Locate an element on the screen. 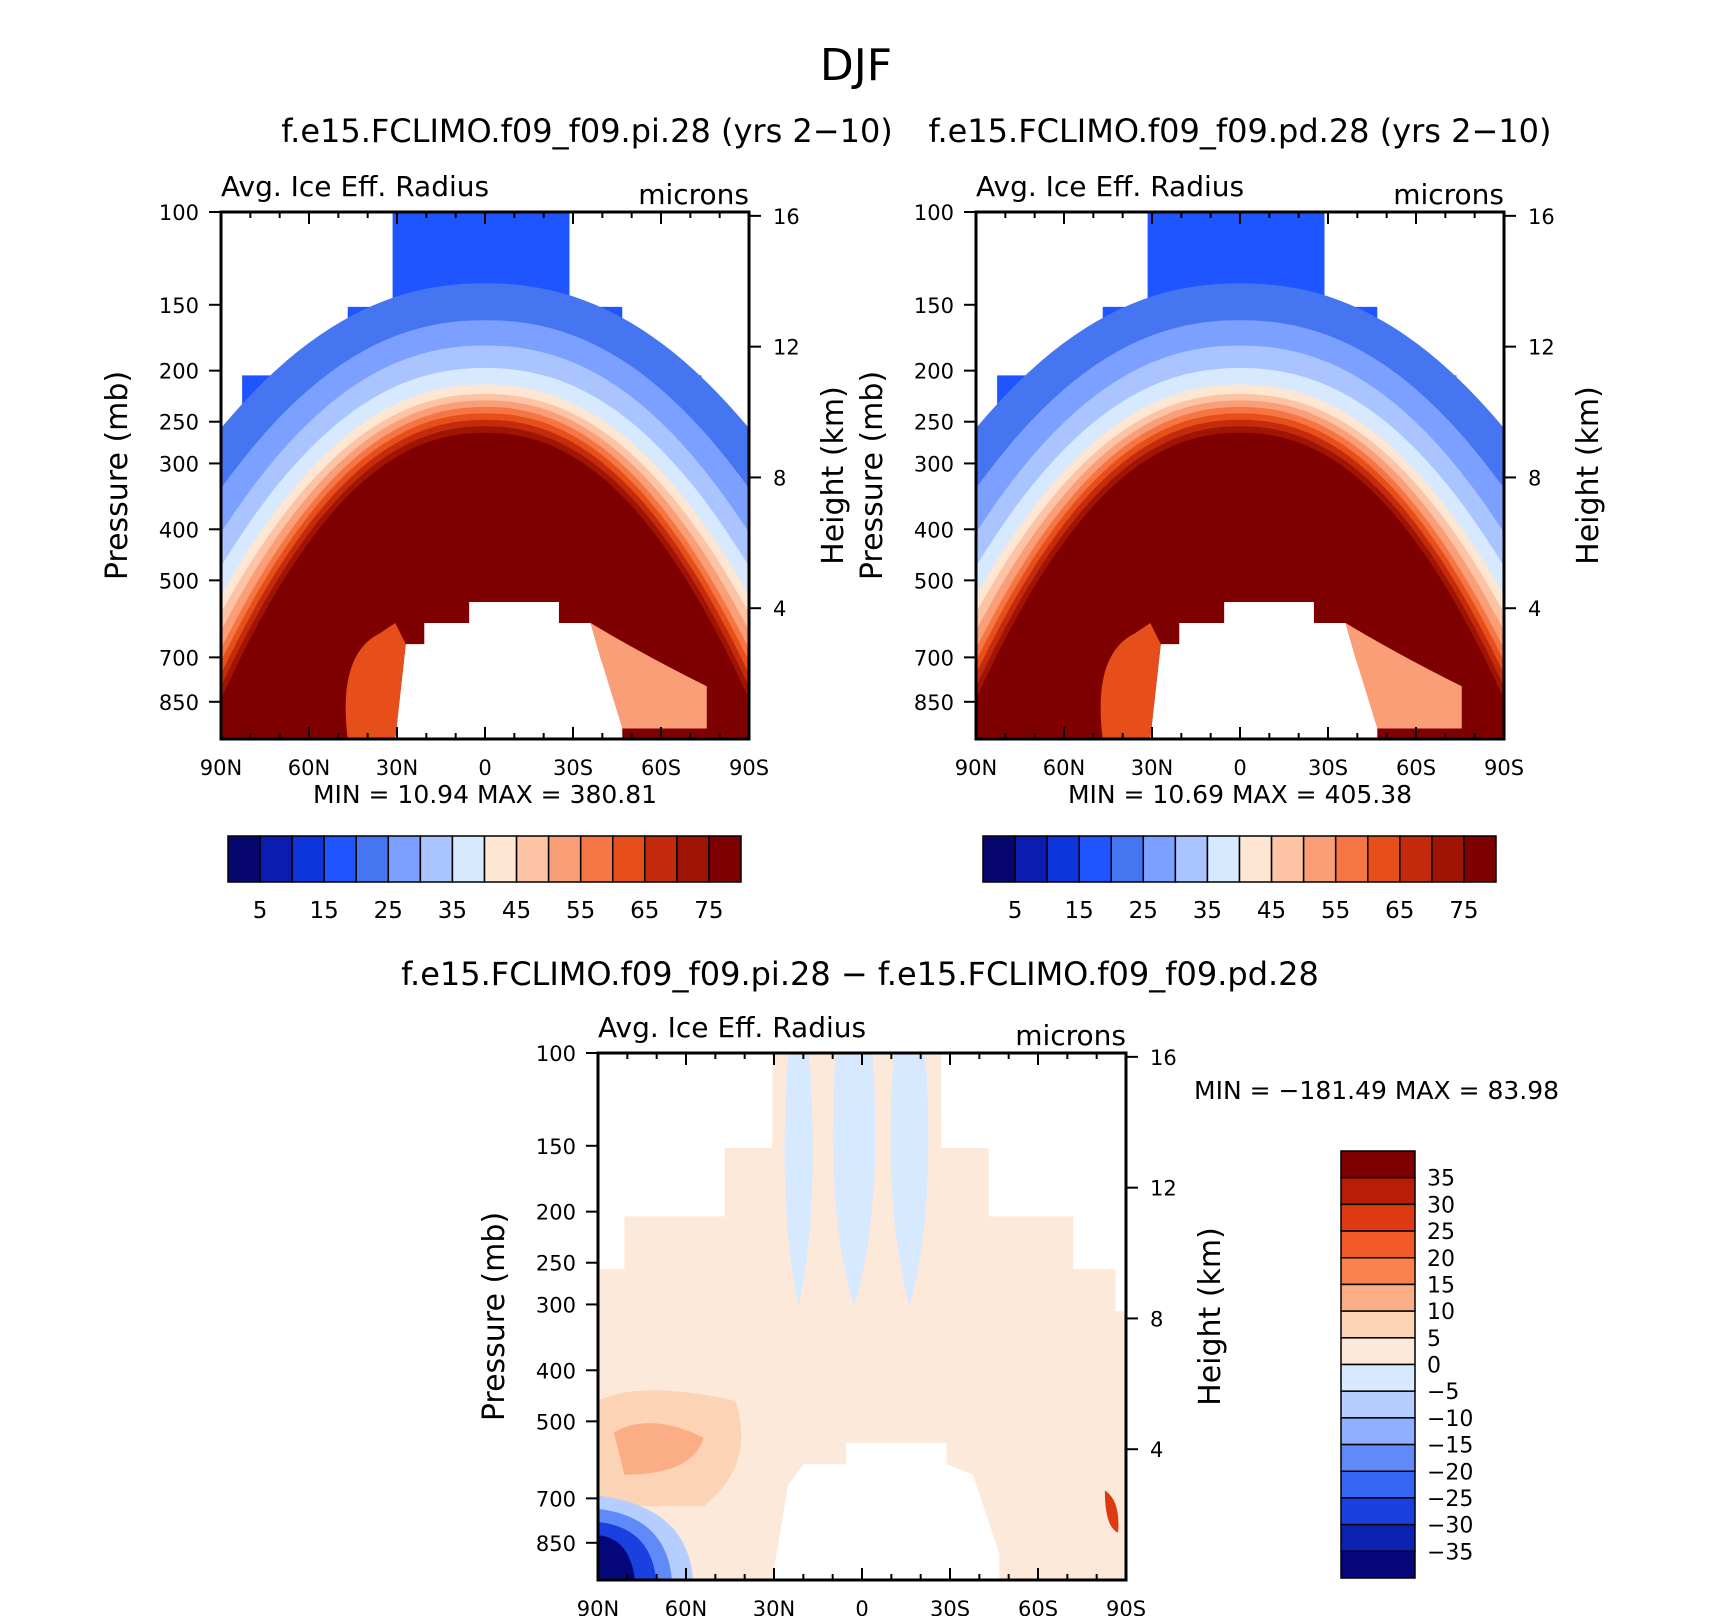  colorbar-label: 10 is located at coordinates (1441, 1312).